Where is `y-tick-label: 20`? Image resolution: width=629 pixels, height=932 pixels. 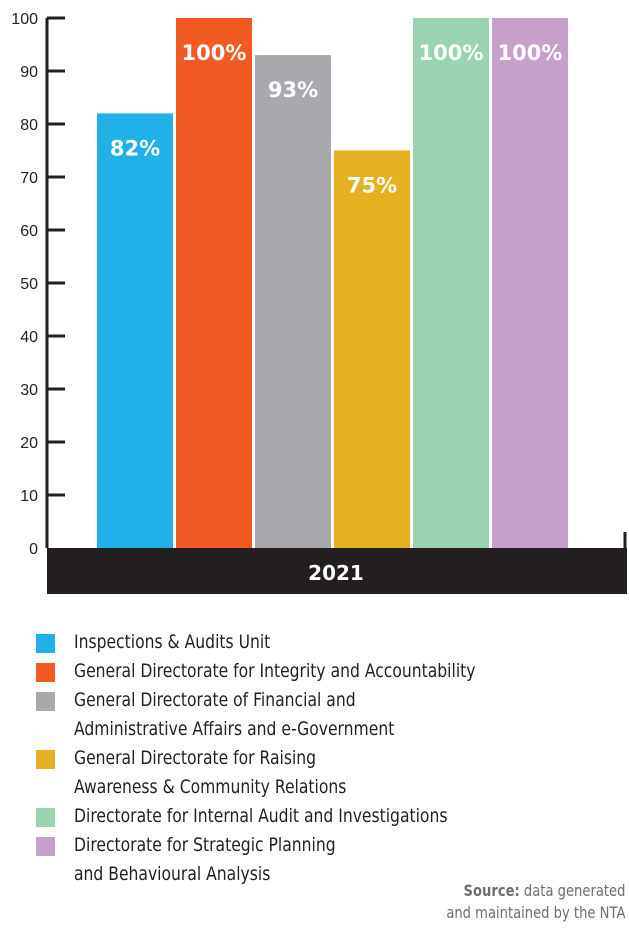 y-tick-label: 20 is located at coordinates (29, 443).